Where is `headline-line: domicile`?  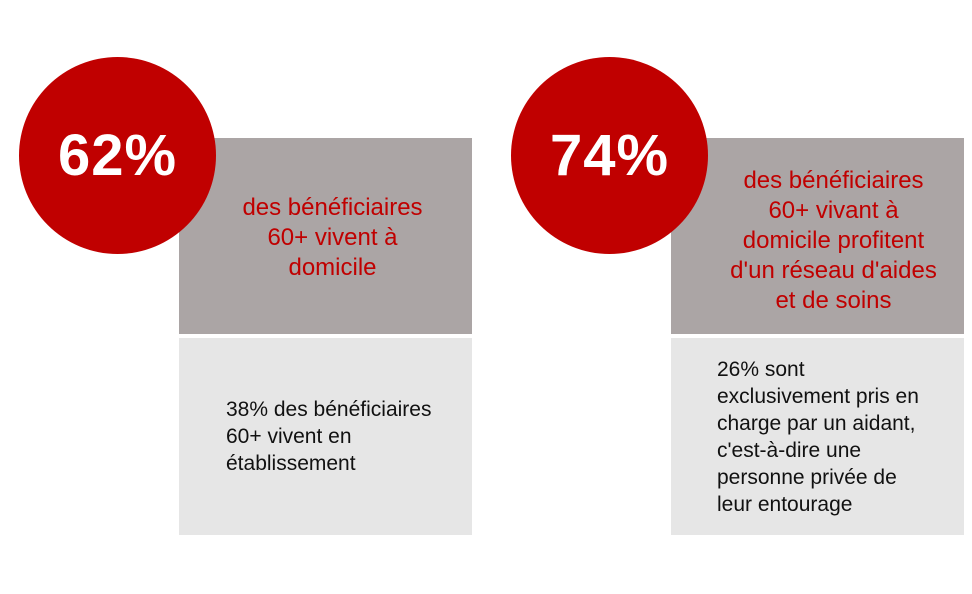
headline-line: domicile is located at coordinates (332, 267).